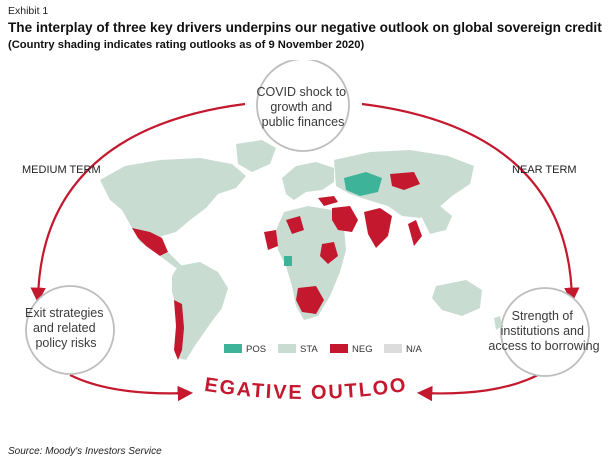  Describe the element at coordinates (64, 313) in the screenshot. I see `node-left-line-1: Exit strategies` at that location.